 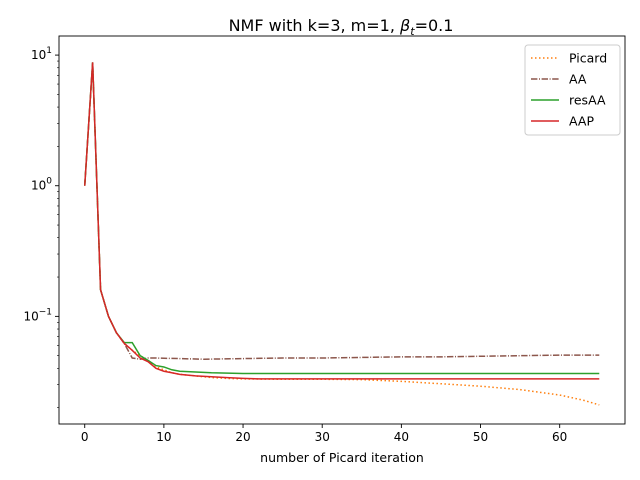 I want to click on legend-label-resaa: resAA, so click(x=587, y=100).